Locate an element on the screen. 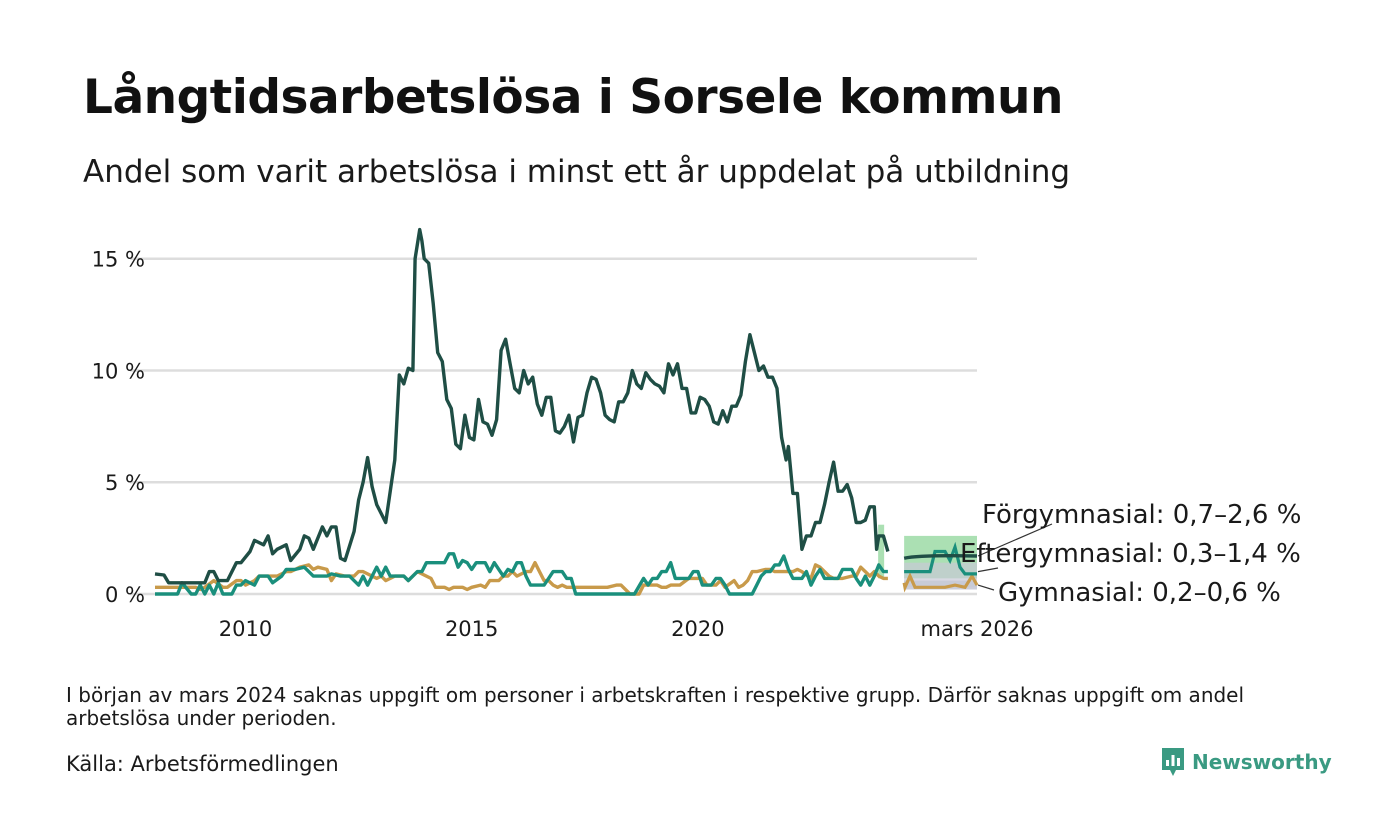 The width and height of the screenshot is (1400, 840). y-tick-label: 5 % is located at coordinates (125, 483).